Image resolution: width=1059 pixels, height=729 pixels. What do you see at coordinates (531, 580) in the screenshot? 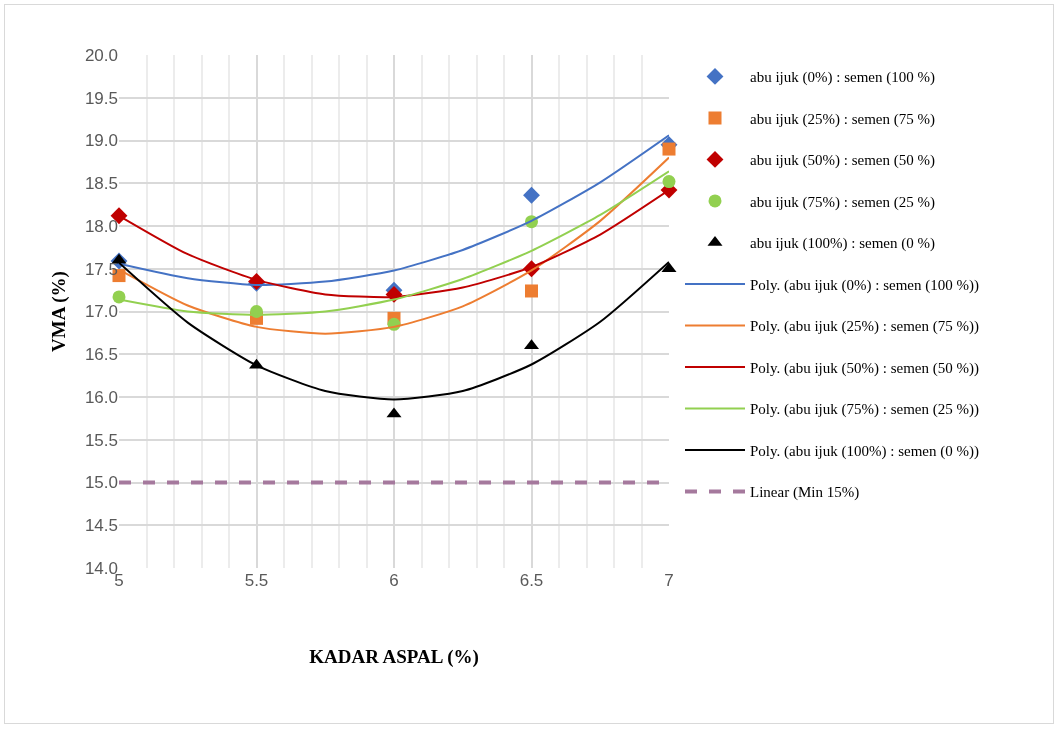
I see `x-tick-label: 6.5` at bounding box center [531, 580].